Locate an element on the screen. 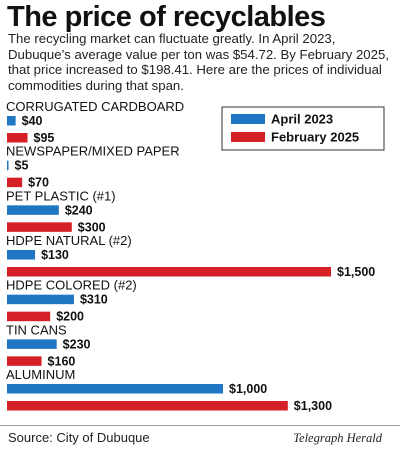  bar-april-2023-corrugated-cardboard is located at coordinates (11, 121).